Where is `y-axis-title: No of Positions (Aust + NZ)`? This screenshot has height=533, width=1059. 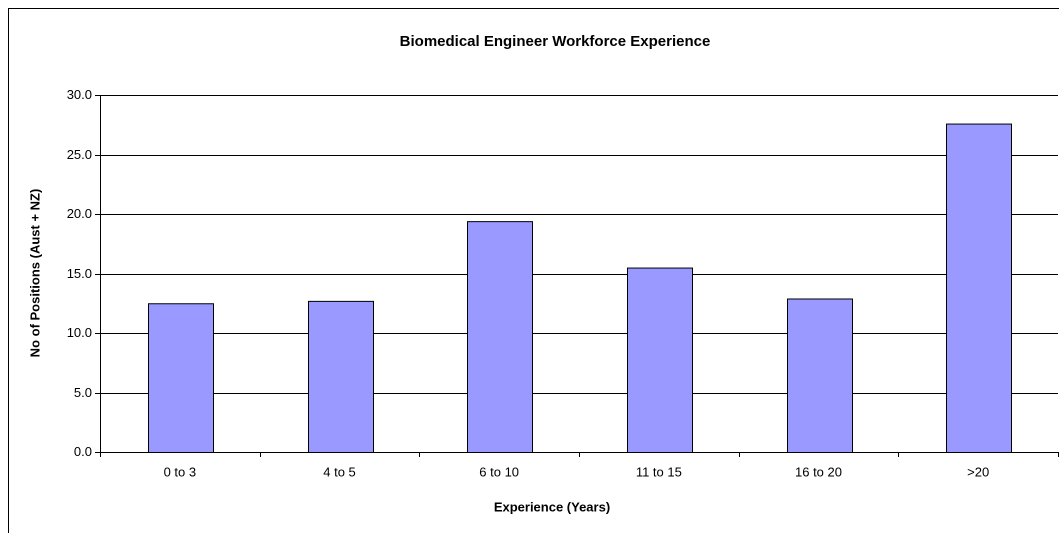
y-axis-title: No of Positions (Aust + NZ) is located at coordinates (34, 273).